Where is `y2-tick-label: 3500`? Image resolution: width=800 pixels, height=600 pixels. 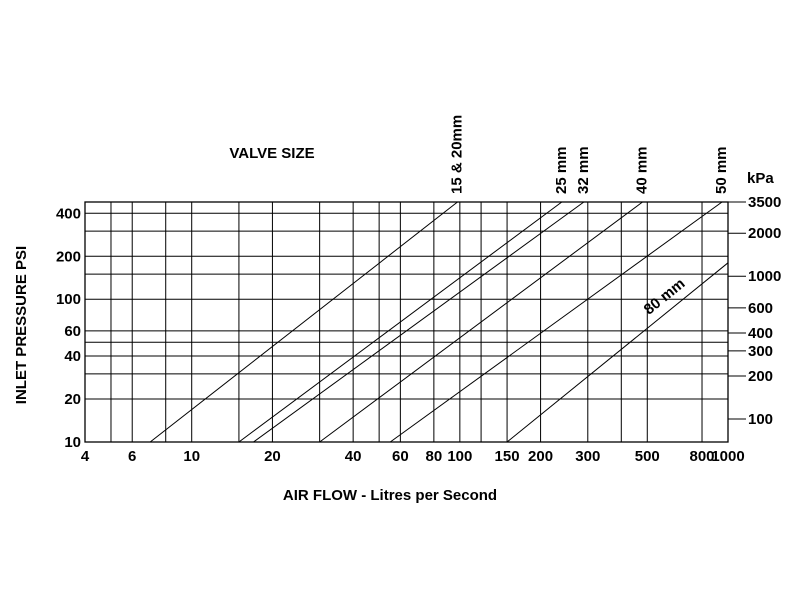
y2-tick-label: 3500 is located at coordinates (764, 202).